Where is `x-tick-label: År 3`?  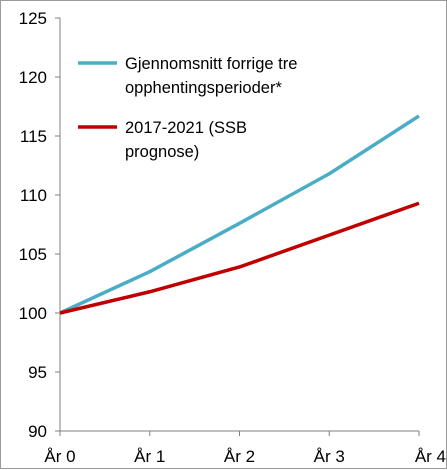 x-tick-label: År 3 is located at coordinates (329, 456).